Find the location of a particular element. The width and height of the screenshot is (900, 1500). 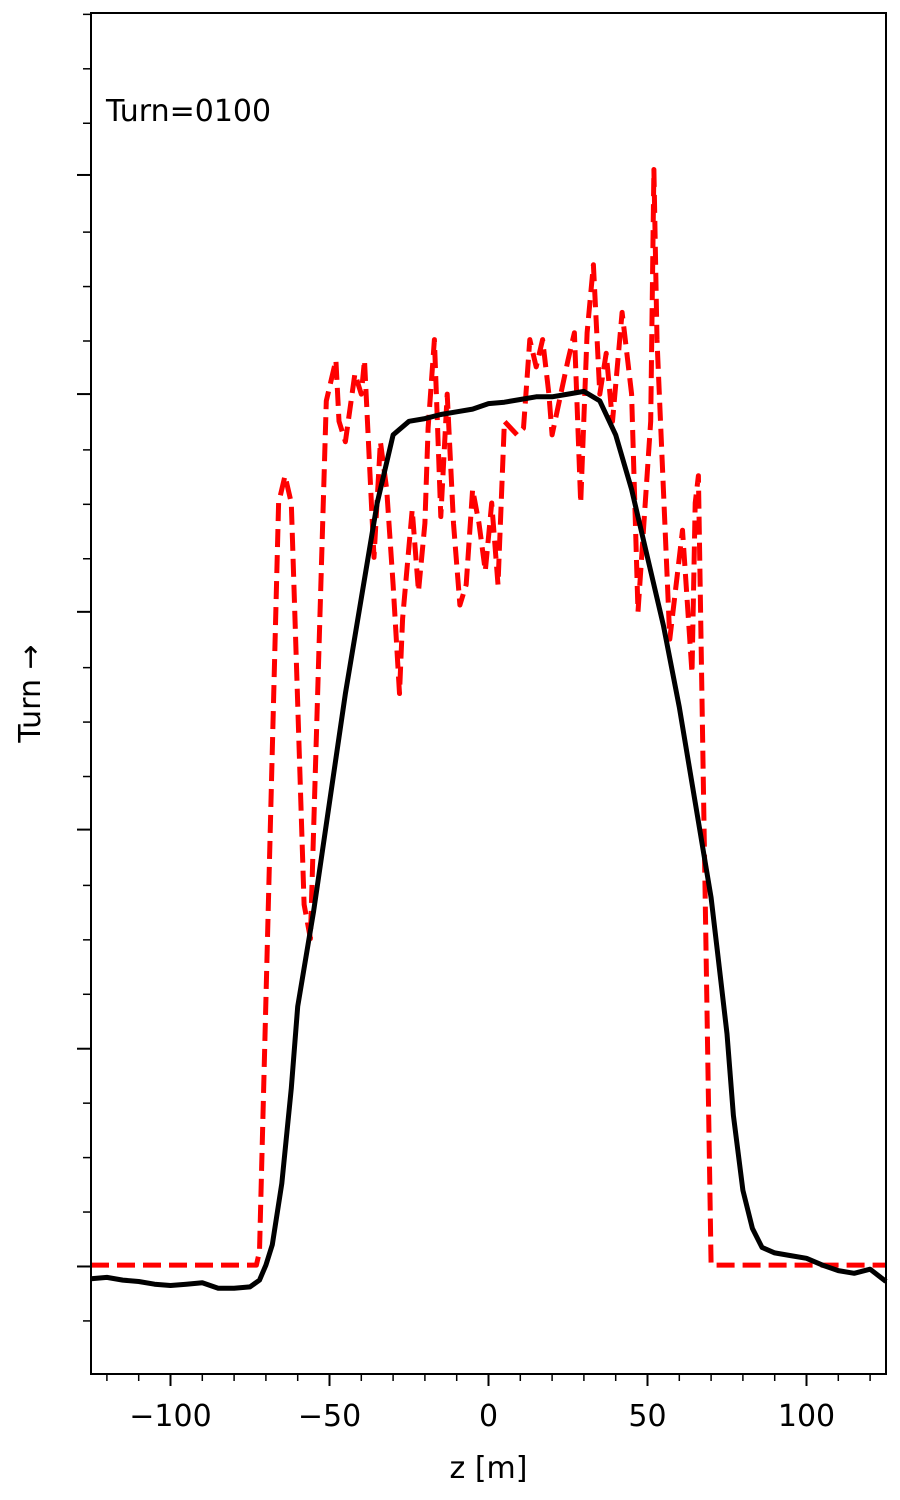

y-axis-label: Turn → is located at coordinates (30, 693).